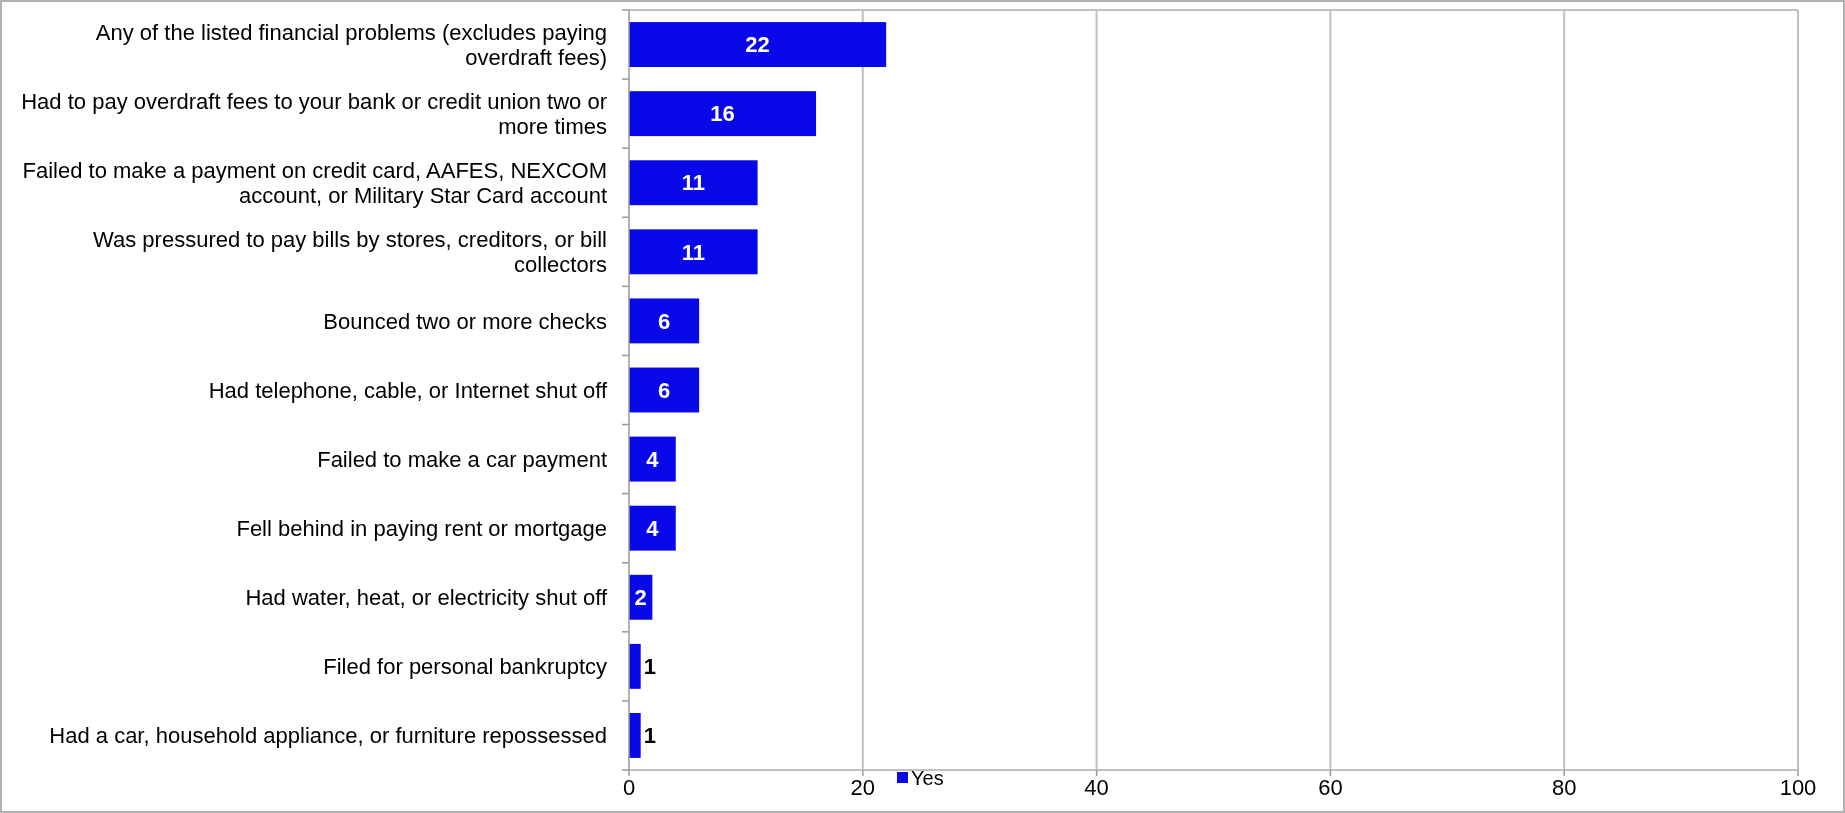  What do you see at coordinates (314, 183) in the screenshot?
I see `y-tick-label: Failed to make a payment on credit card, AAFES, NEXCOM account, or Military Star Card account` at bounding box center [314, 183].